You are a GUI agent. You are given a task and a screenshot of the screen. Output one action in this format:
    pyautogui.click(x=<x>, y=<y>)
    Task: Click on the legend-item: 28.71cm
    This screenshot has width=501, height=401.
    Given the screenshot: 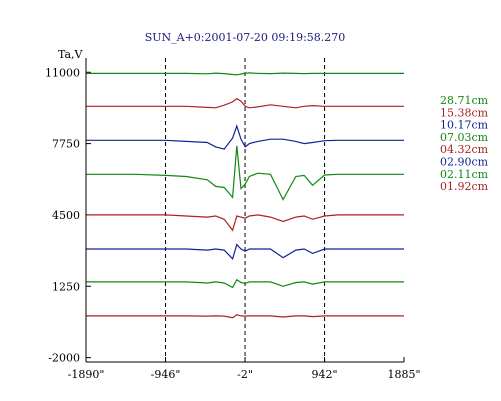 What is the action you would take?
    pyautogui.click(x=464, y=100)
    